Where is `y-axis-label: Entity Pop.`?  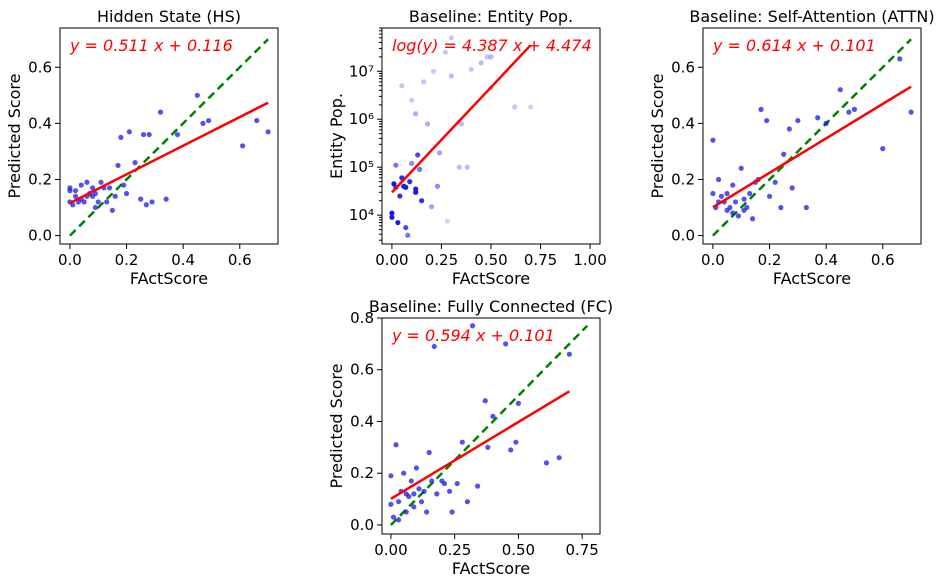
y-axis-label: Entity Pop. is located at coordinates (336, 136).